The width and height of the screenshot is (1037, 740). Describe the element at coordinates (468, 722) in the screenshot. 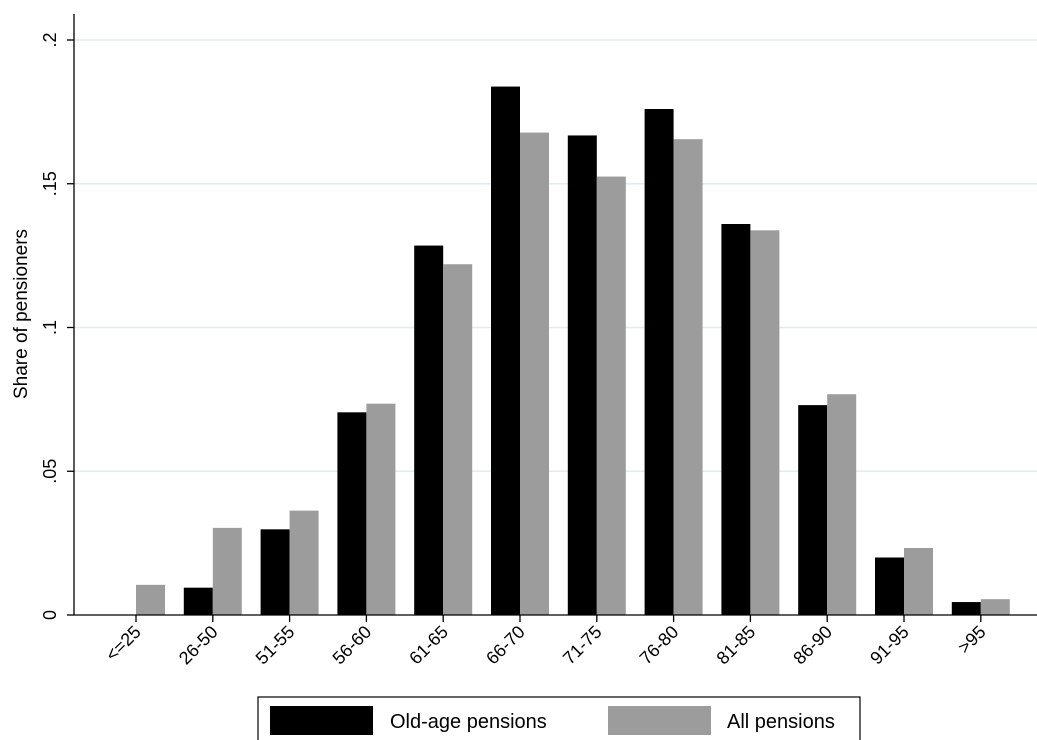

I see `legend-label-old-age-pensions: Old-age pensions` at that location.